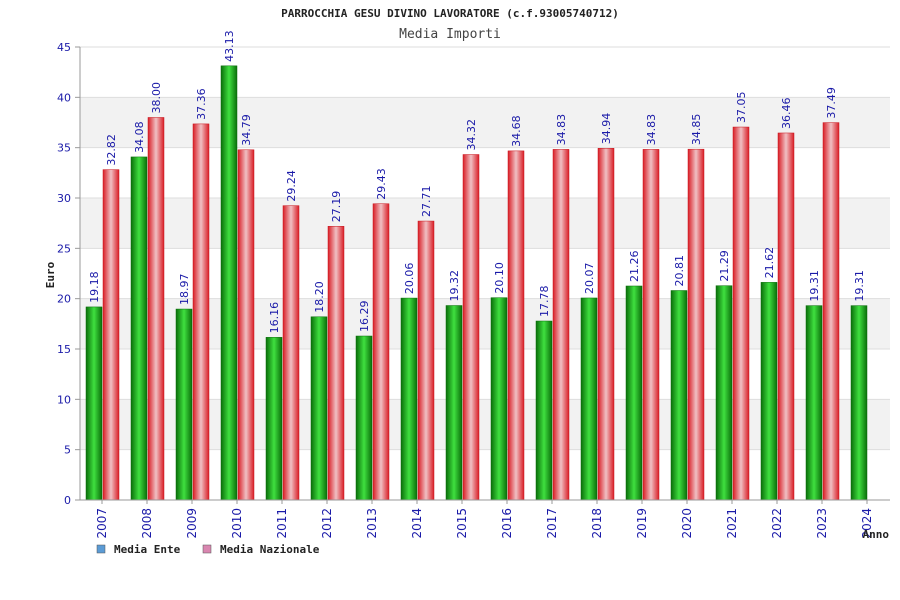  What do you see at coordinates (786, 316) in the screenshot?
I see `bar-media-nazionale-2022` at bounding box center [786, 316].